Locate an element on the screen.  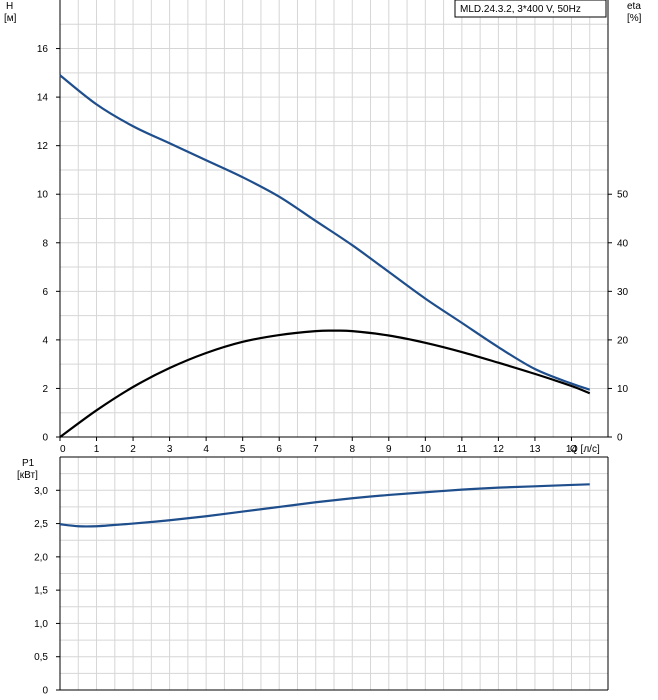
flow-x-tick-label: 2 is located at coordinates (133, 449).